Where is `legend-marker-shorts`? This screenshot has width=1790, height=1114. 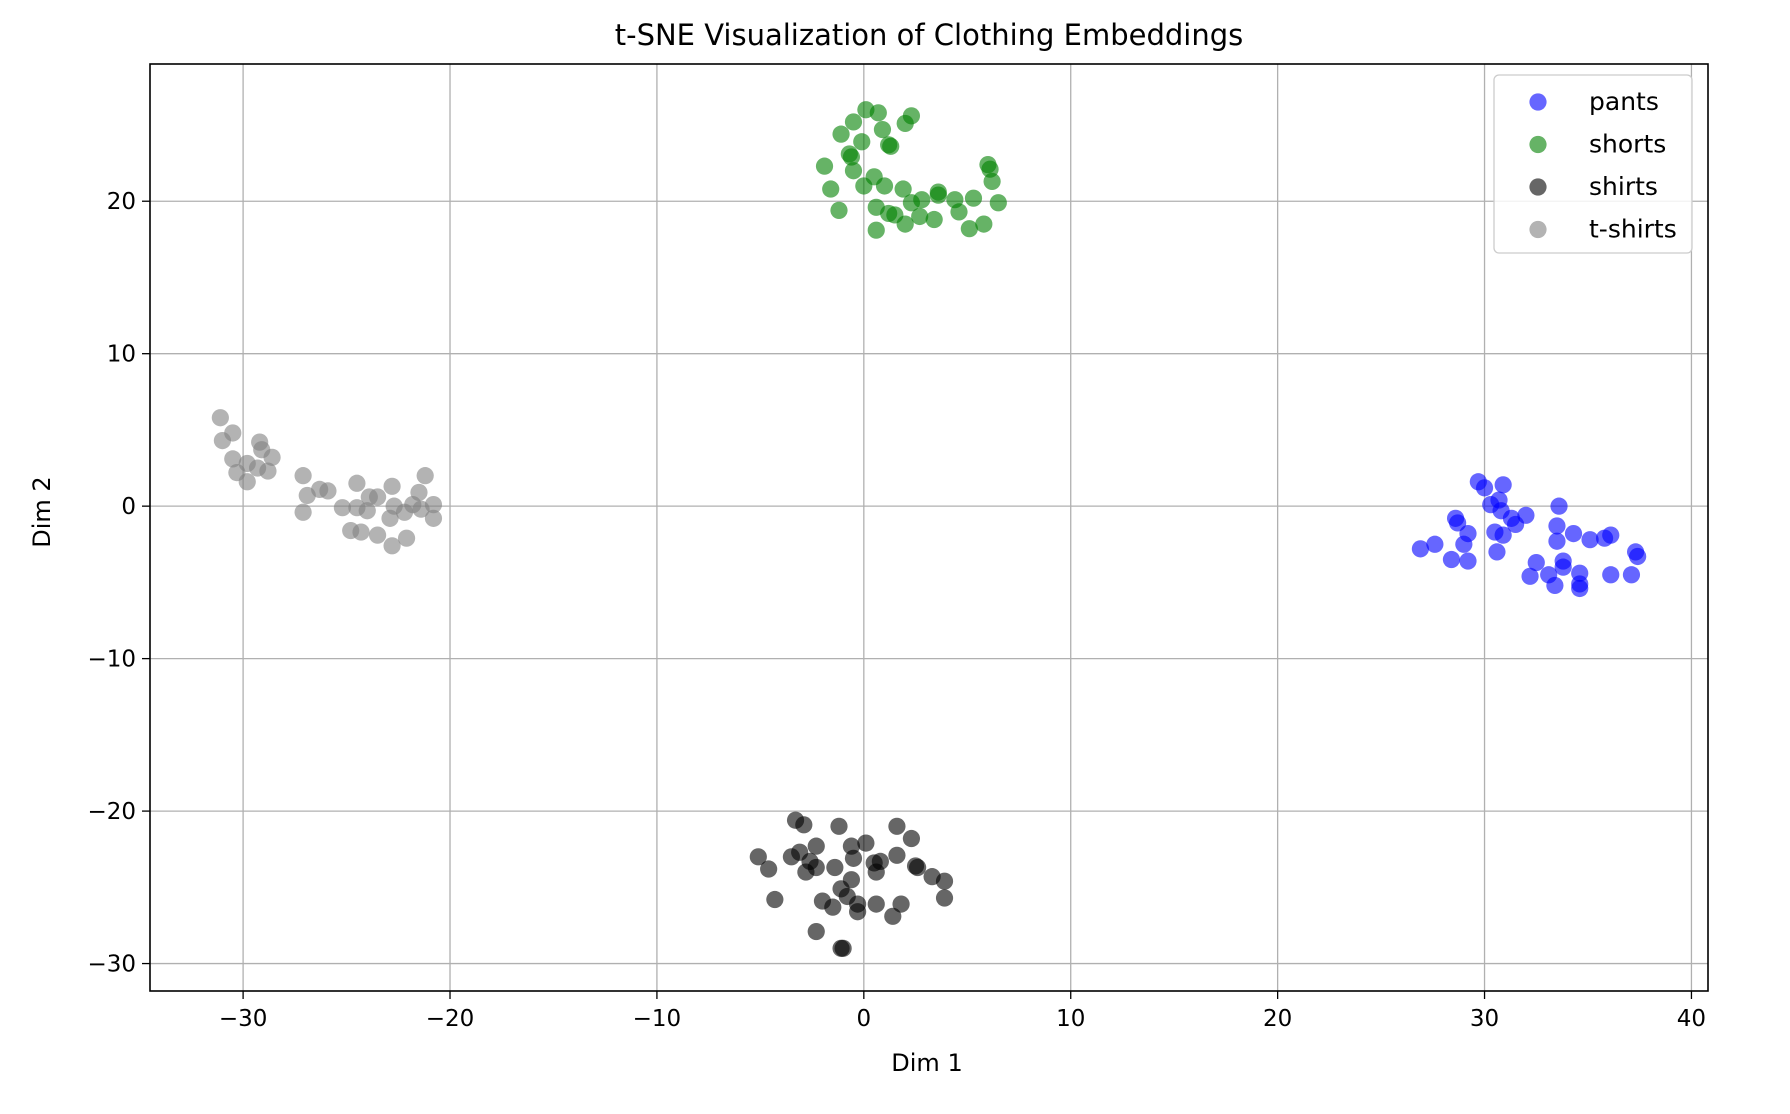 legend-marker-shorts is located at coordinates (1538, 144).